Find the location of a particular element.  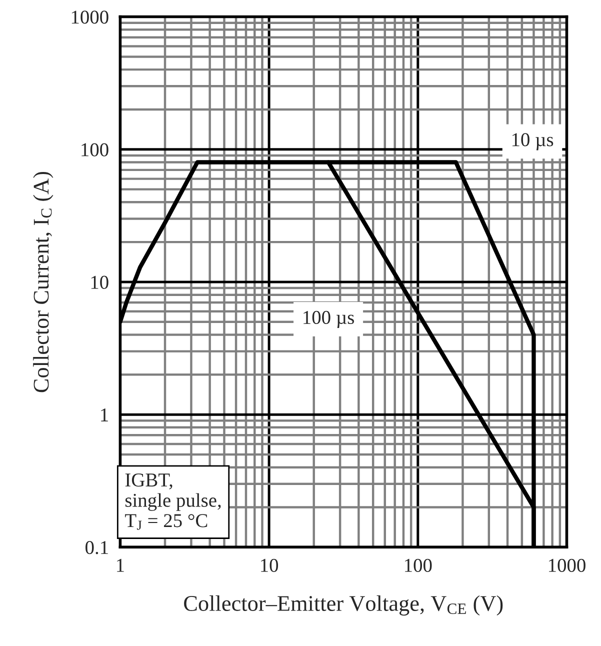

y-tick-label: 100 is located at coordinates (95, 149).